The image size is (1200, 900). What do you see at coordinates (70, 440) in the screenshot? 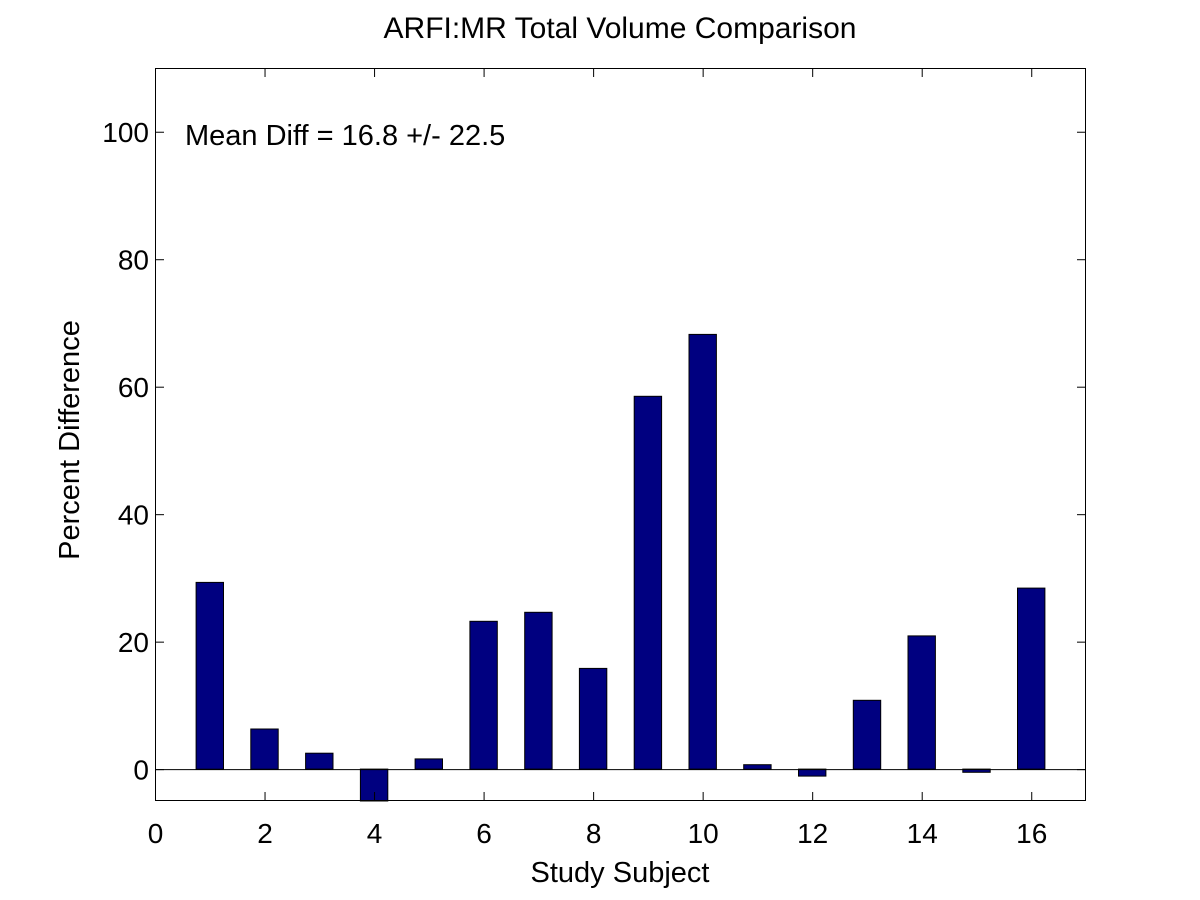
I see `y-axis-label: Percent Difference` at bounding box center [70, 440].